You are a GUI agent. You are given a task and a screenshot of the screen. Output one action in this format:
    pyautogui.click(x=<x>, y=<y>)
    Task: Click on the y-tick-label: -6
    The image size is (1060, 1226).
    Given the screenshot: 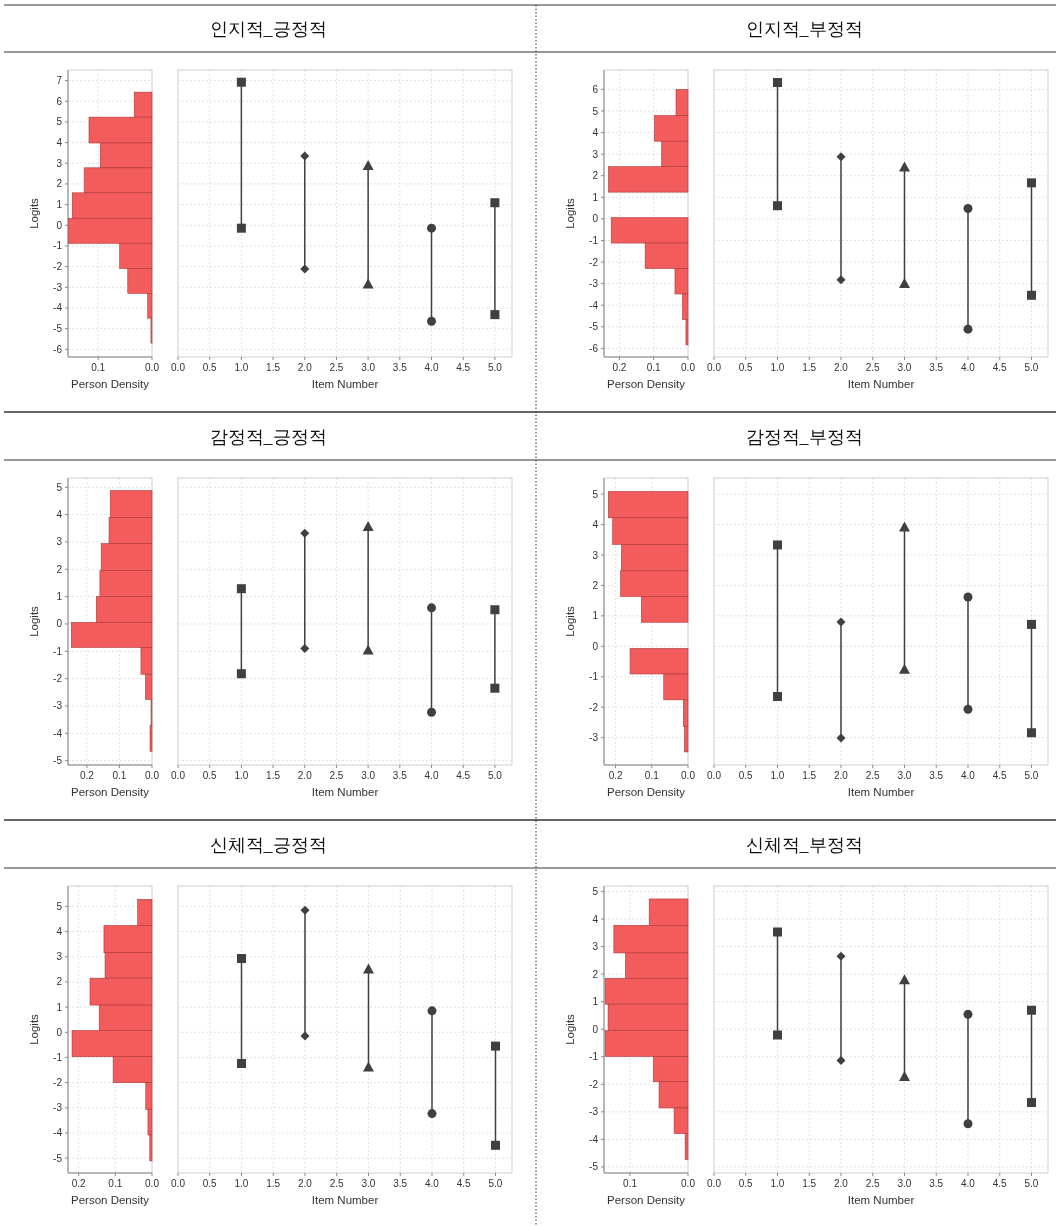 What is the action you would take?
    pyautogui.click(x=58, y=349)
    